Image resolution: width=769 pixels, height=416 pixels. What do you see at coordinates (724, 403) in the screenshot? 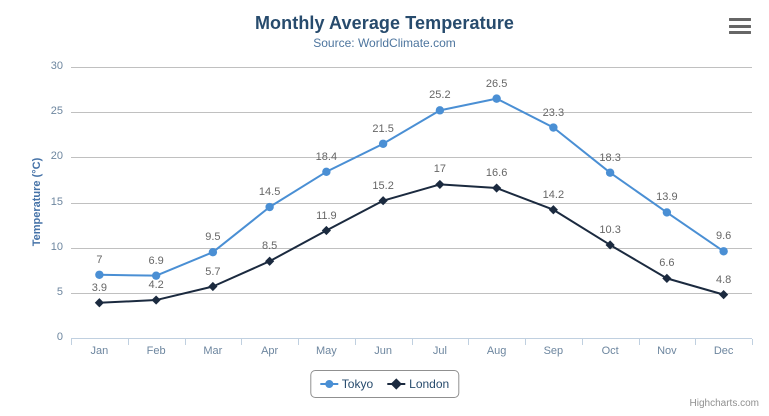
I see `credits-link: Highcharts.com` at bounding box center [724, 403].